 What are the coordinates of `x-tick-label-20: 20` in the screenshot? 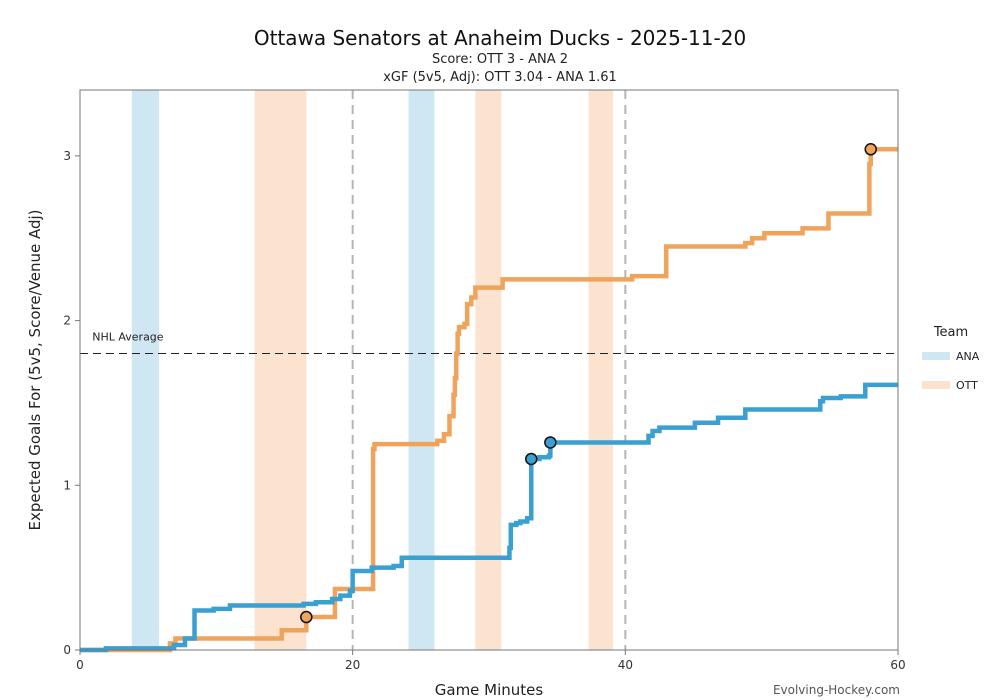 It's located at (352, 665).